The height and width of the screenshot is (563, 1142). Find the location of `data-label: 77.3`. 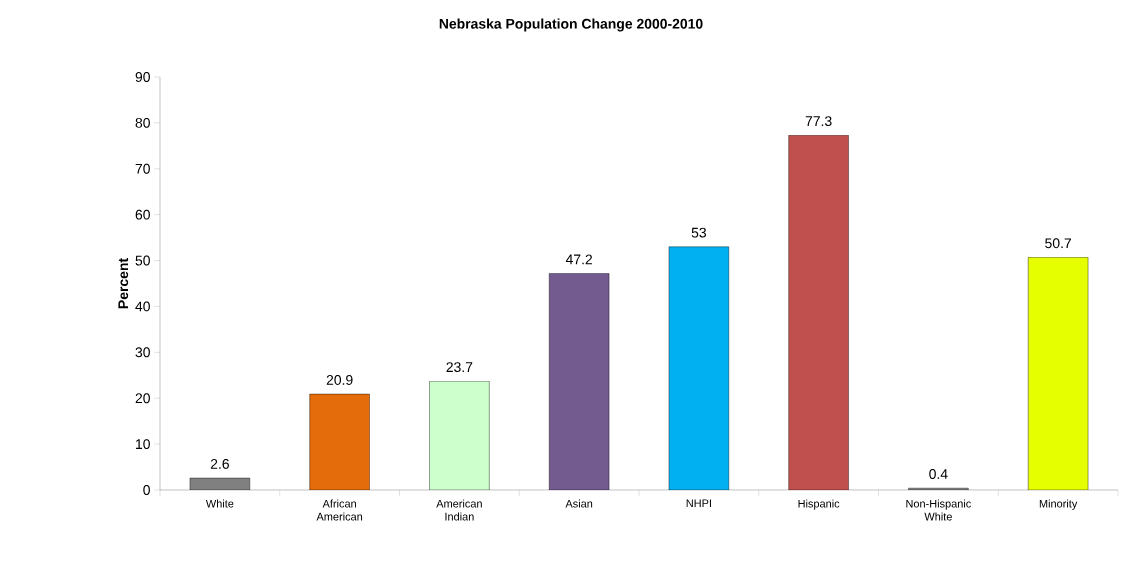

data-label: 77.3 is located at coordinates (818, 121).